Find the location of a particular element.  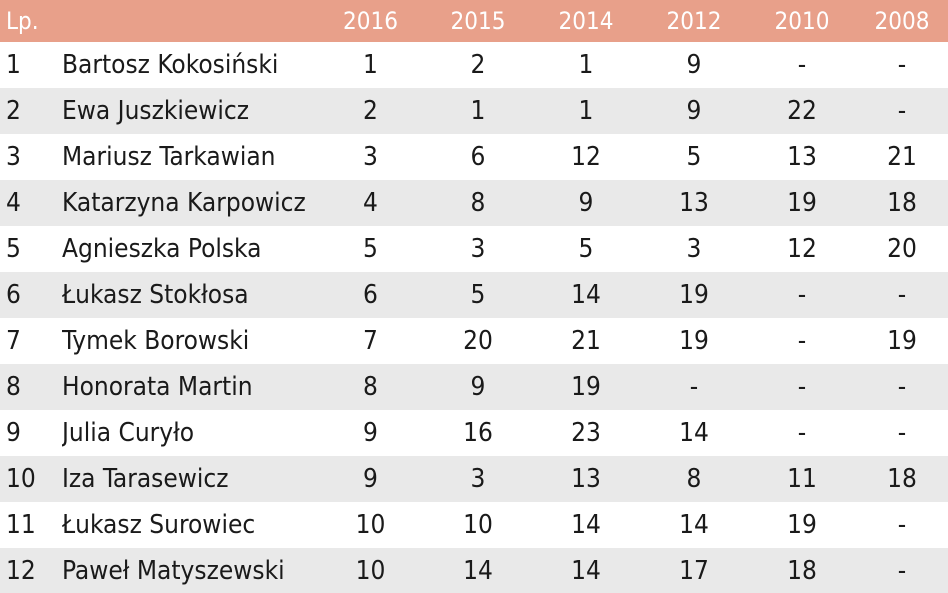

row-name: Paweł Matyszewski is located at coordinates (173, 571).